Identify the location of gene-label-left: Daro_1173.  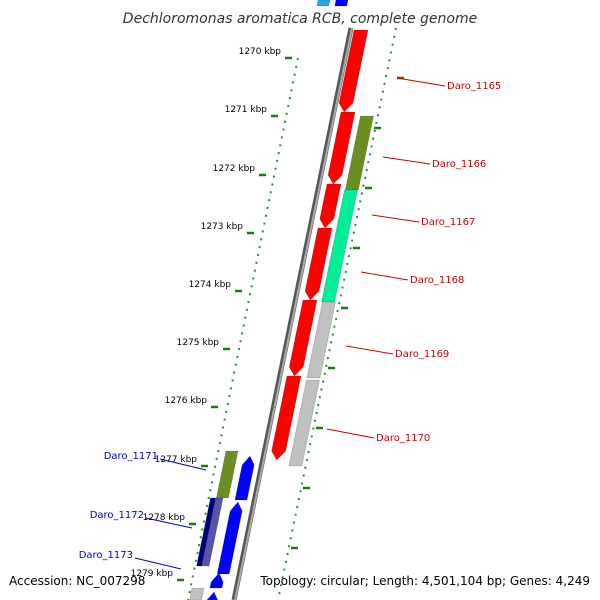
(106, 555).